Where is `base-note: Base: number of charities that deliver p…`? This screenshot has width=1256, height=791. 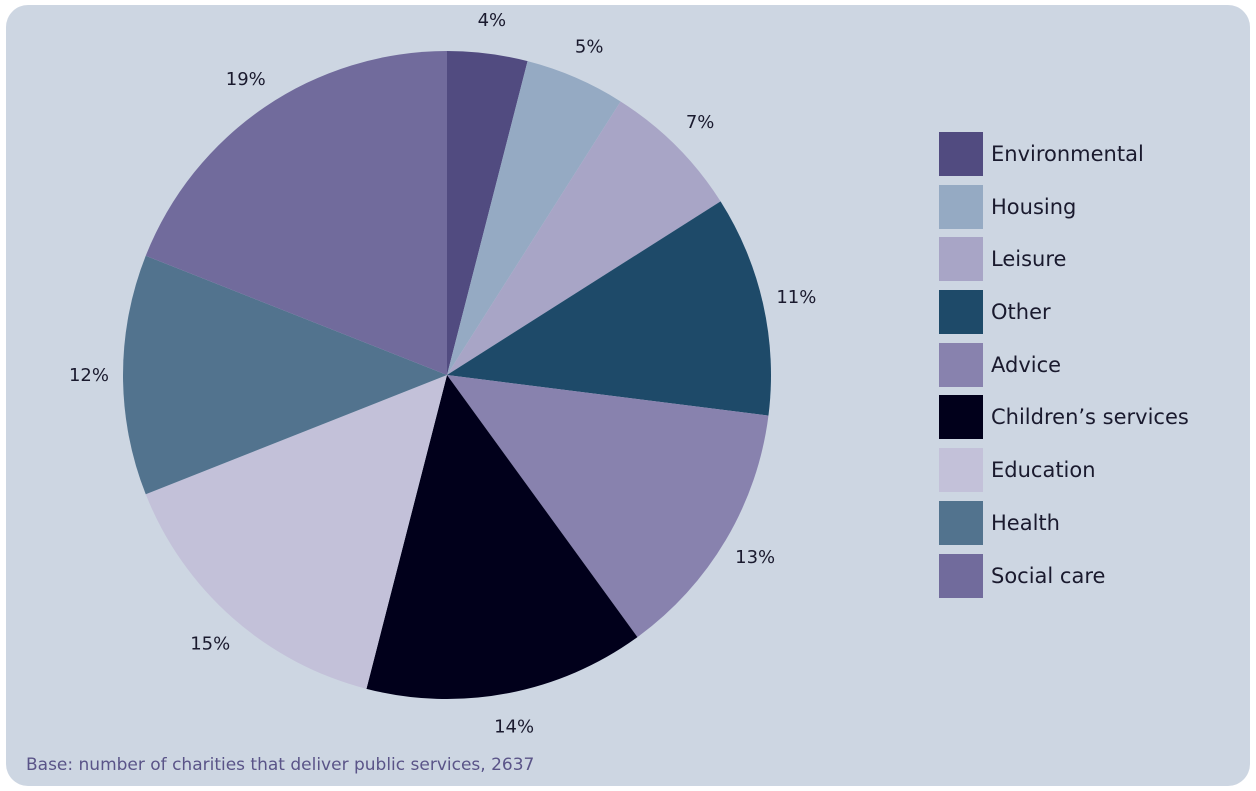
base-note: Base: number of charities that deliver p… is located at coordinates (280, 765).